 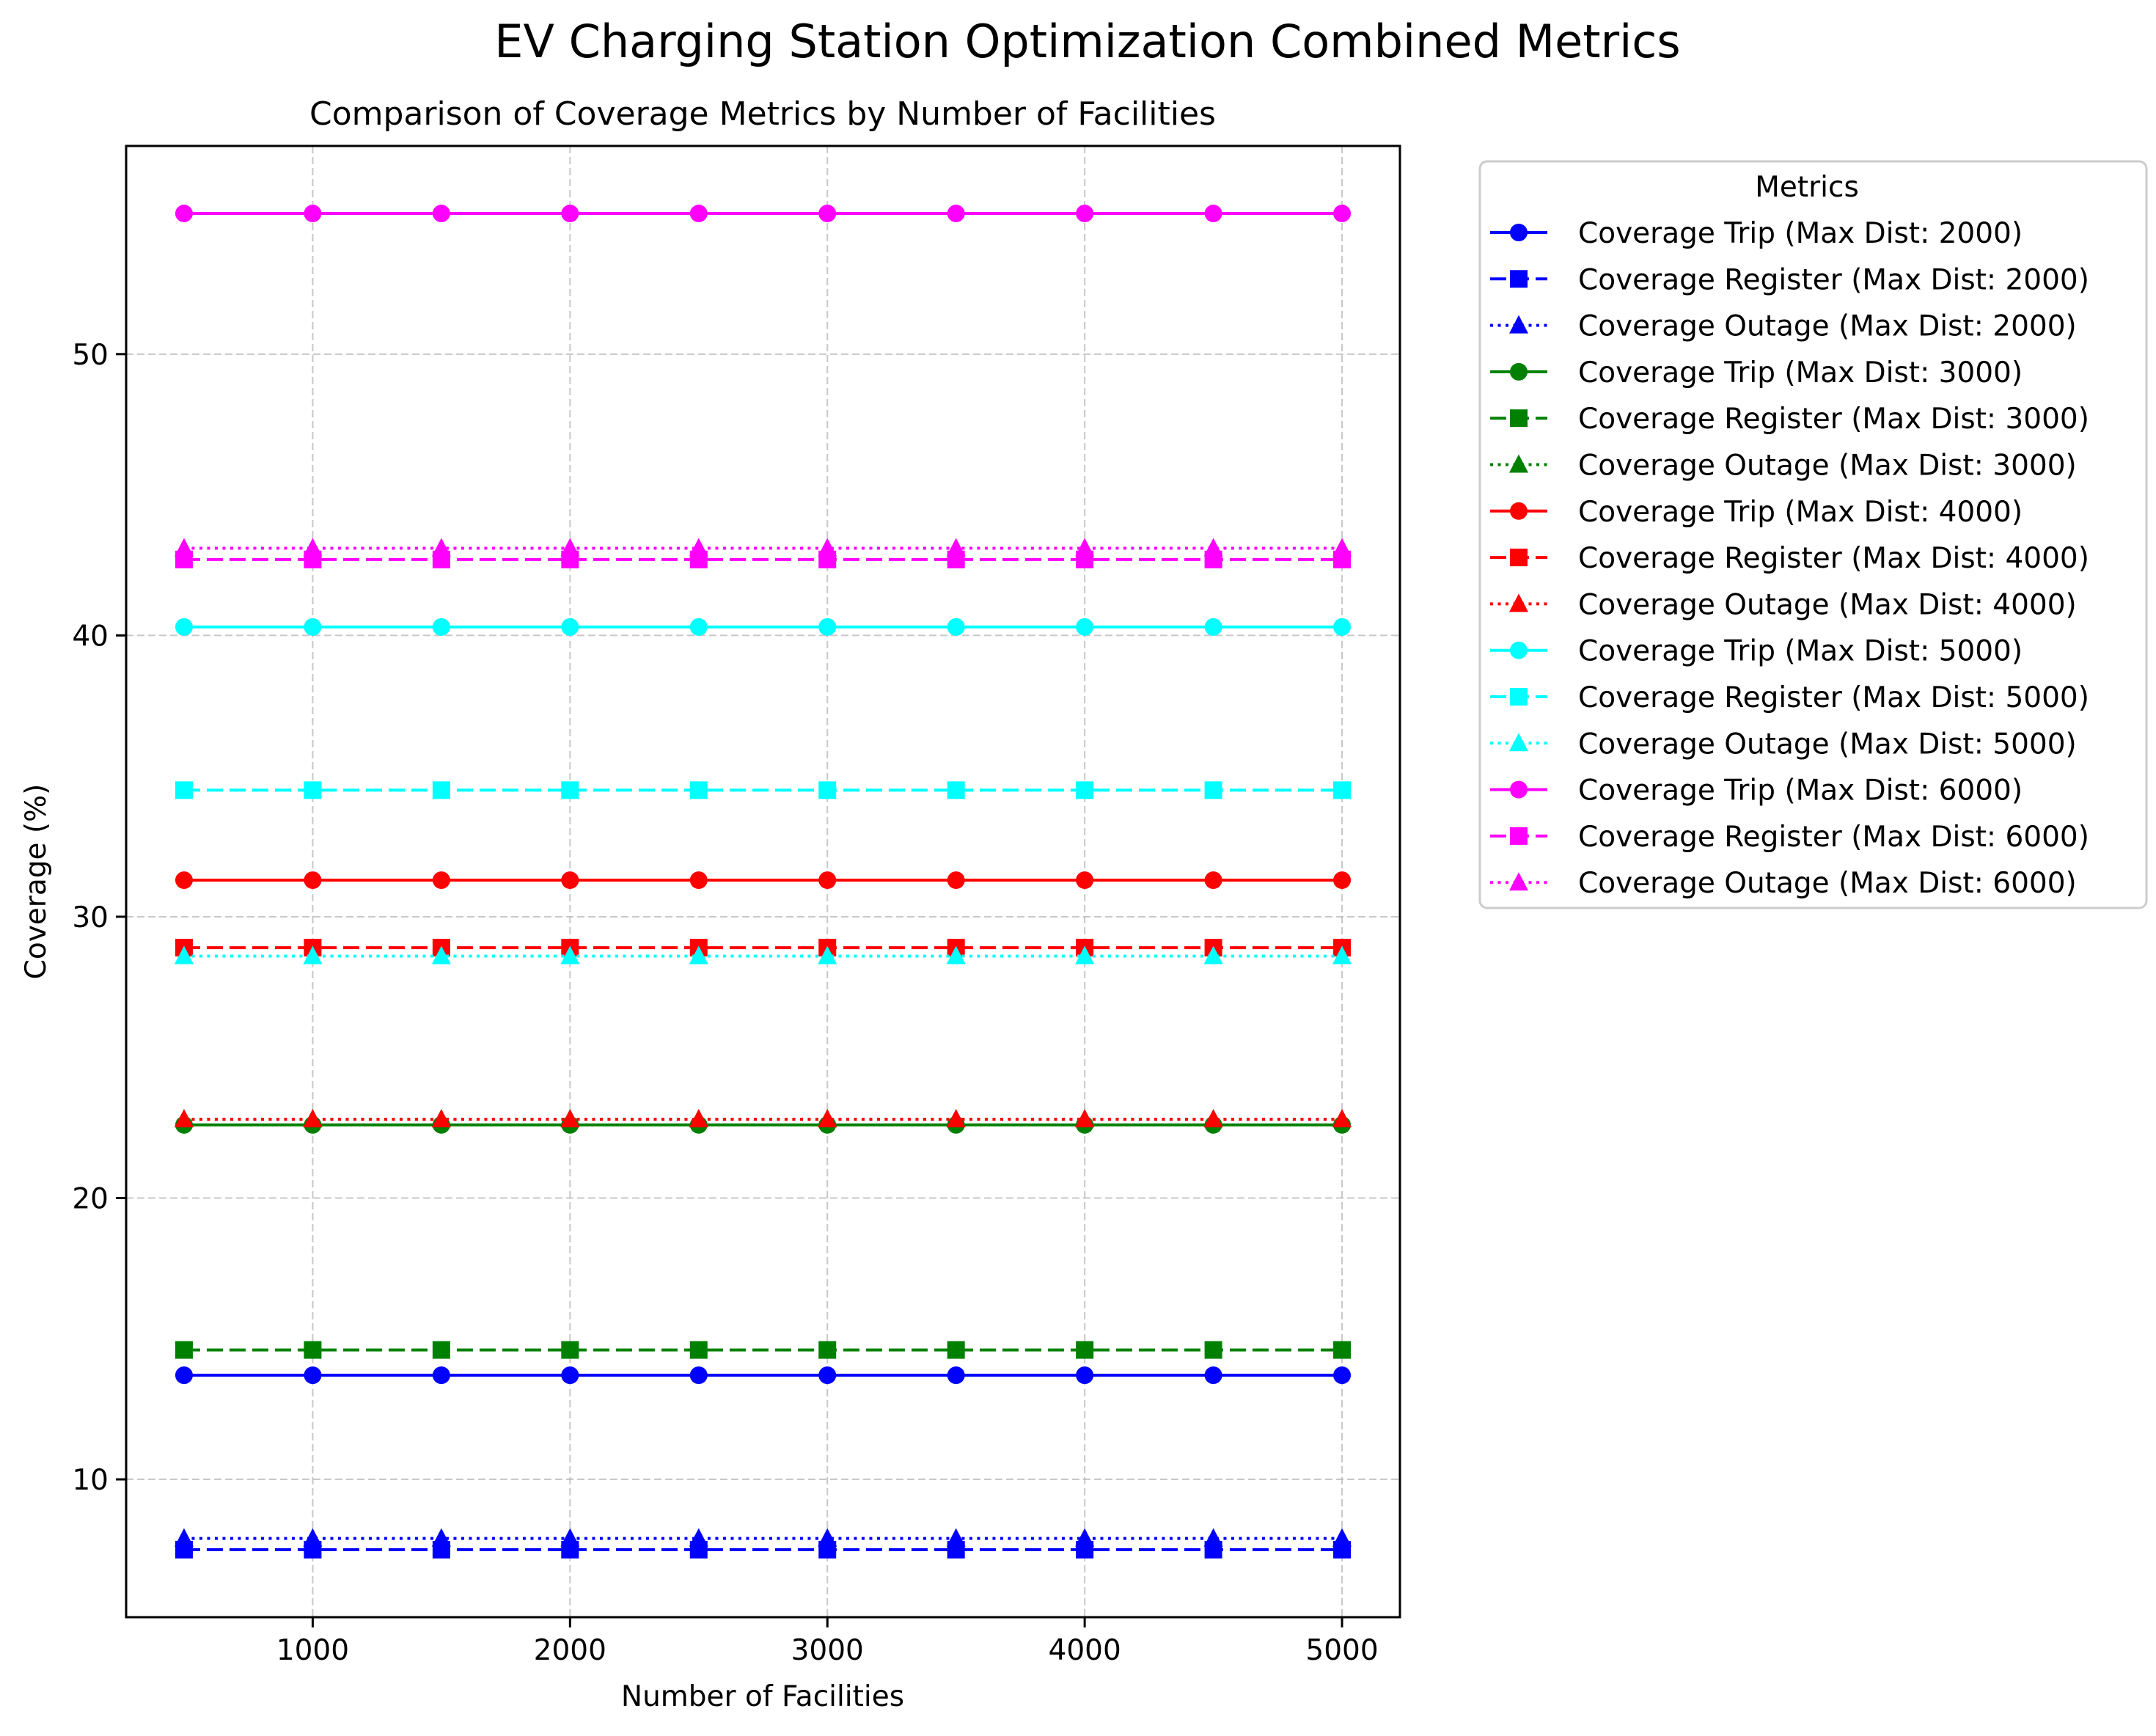 I want to click on x-axis-ticks: 1000 2000 3000 4000 5000, so click(x=827, y=1642).